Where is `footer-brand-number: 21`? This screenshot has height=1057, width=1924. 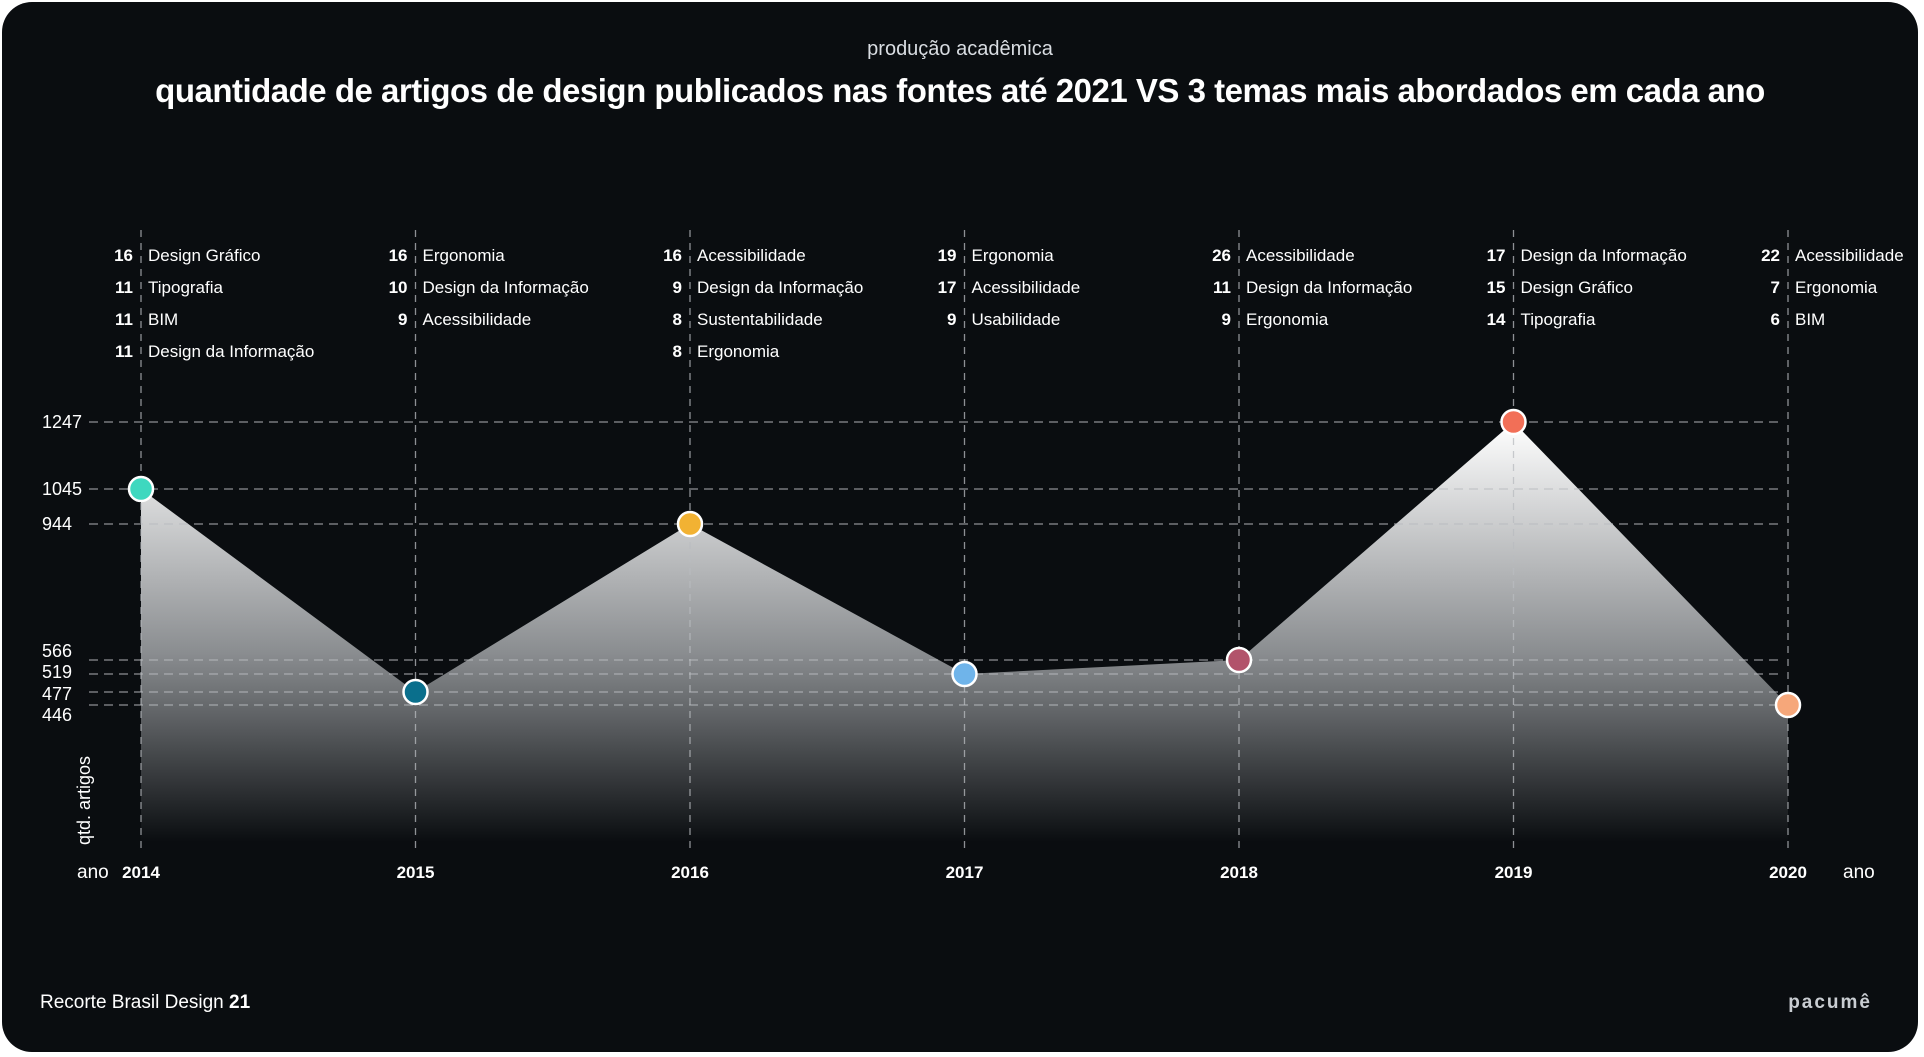
footer-brand-number: 21 is located at coordinates (240, 1002).